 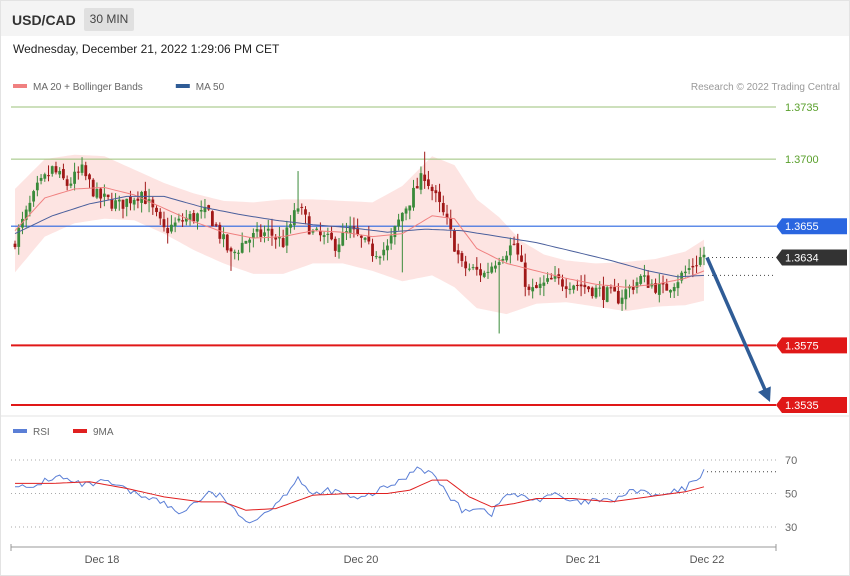 What do you see at coordinates (802, 346) in the screenshot?
I see `level-label-1.3575: 1.3575` at bounding box center [802, 346].